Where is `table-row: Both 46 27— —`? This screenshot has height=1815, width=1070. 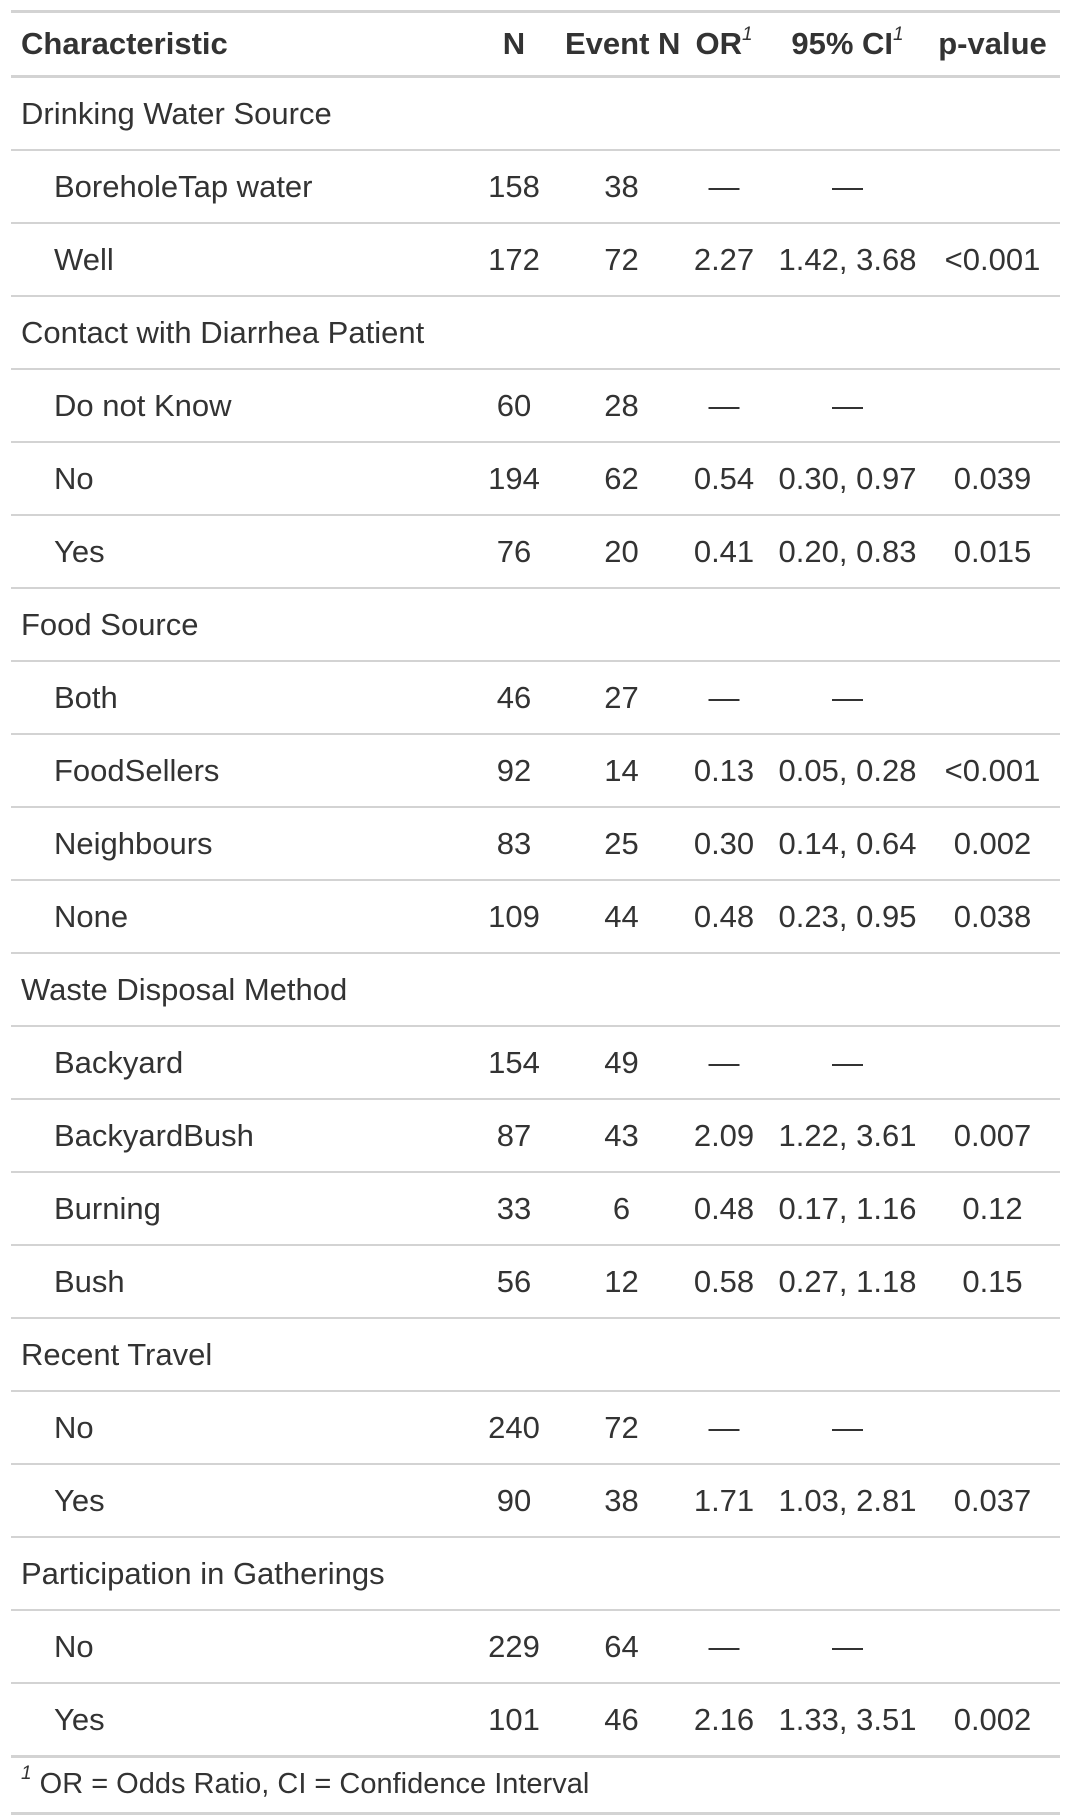
table-row: Both 46 27— — is located at coordinates (535, 698).